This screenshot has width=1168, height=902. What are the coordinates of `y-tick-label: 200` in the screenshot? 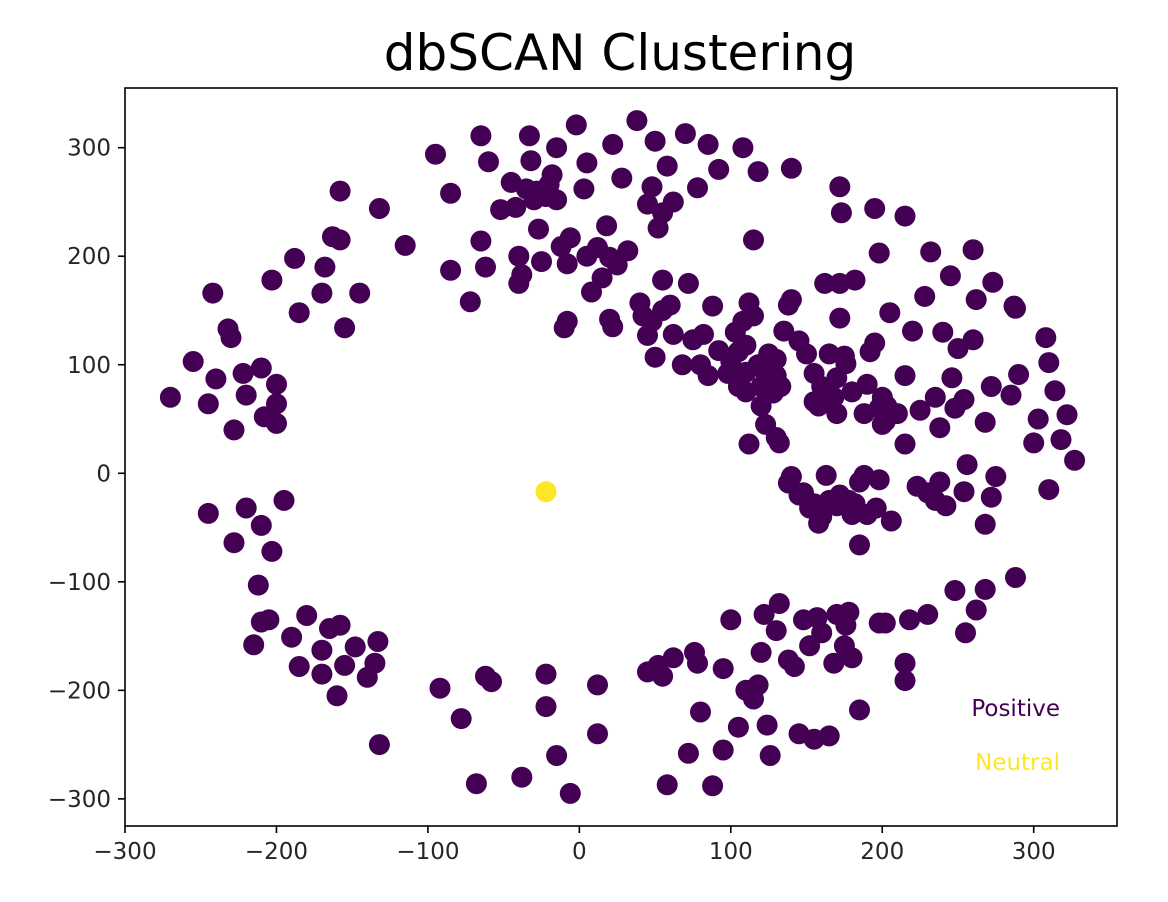 It's located at (89, 257).